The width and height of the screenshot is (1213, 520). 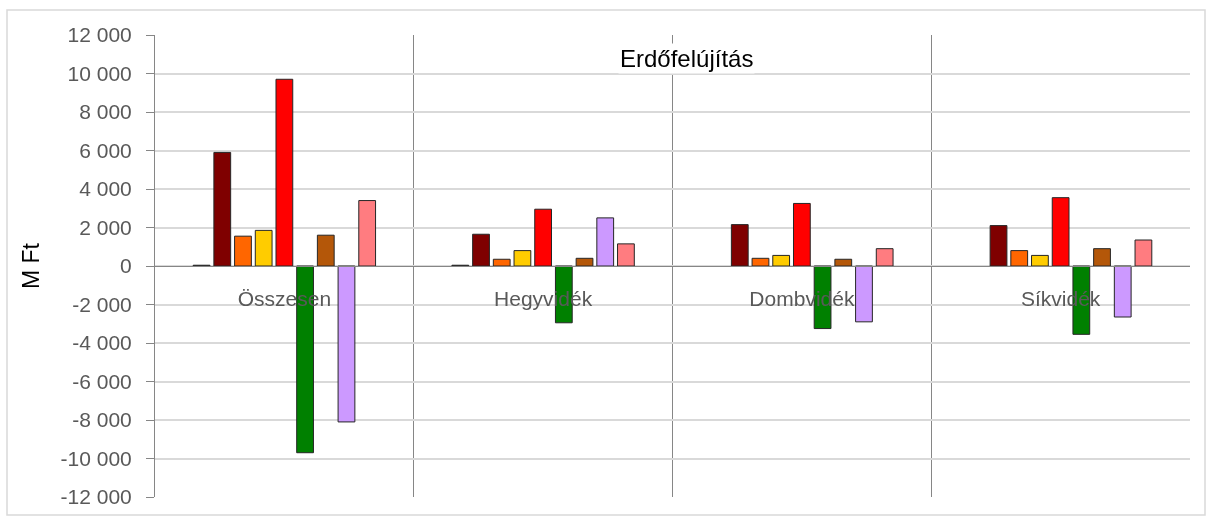 I want to click on y-tick-label: -6 000, so click(x=102, y=381).